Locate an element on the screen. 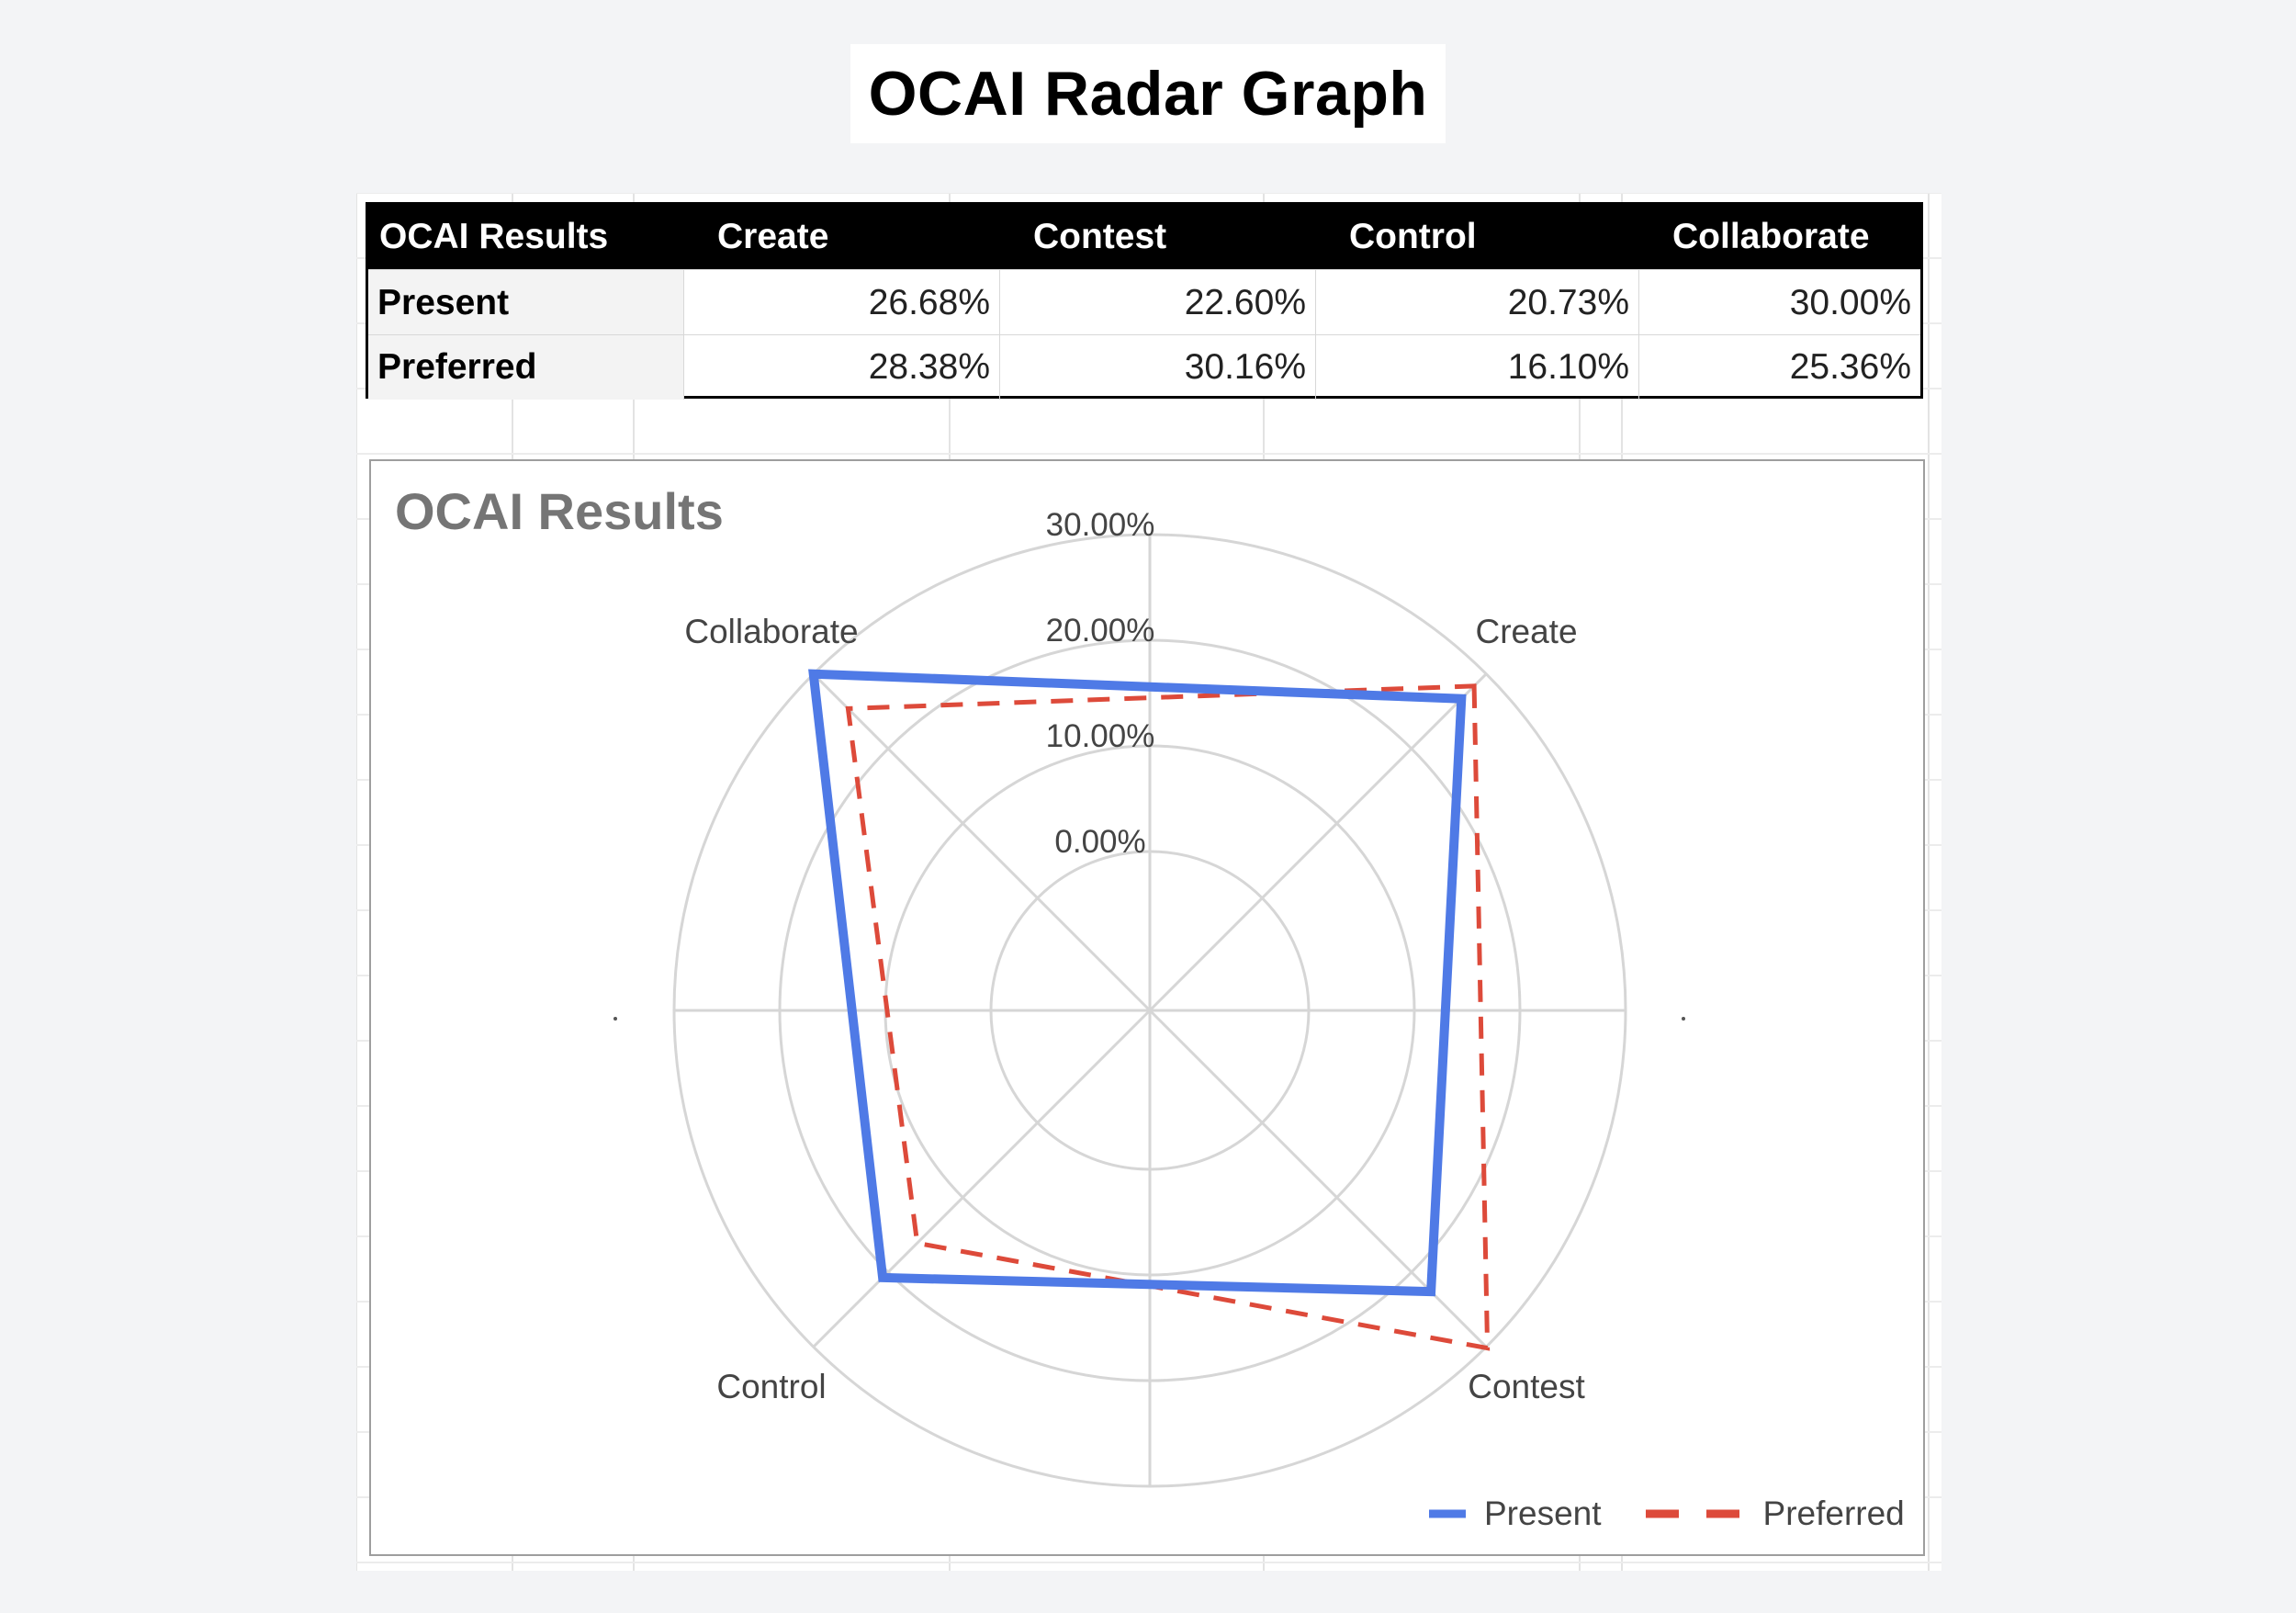  table-header-cell: Contest is located at coordinates (1100, 237).